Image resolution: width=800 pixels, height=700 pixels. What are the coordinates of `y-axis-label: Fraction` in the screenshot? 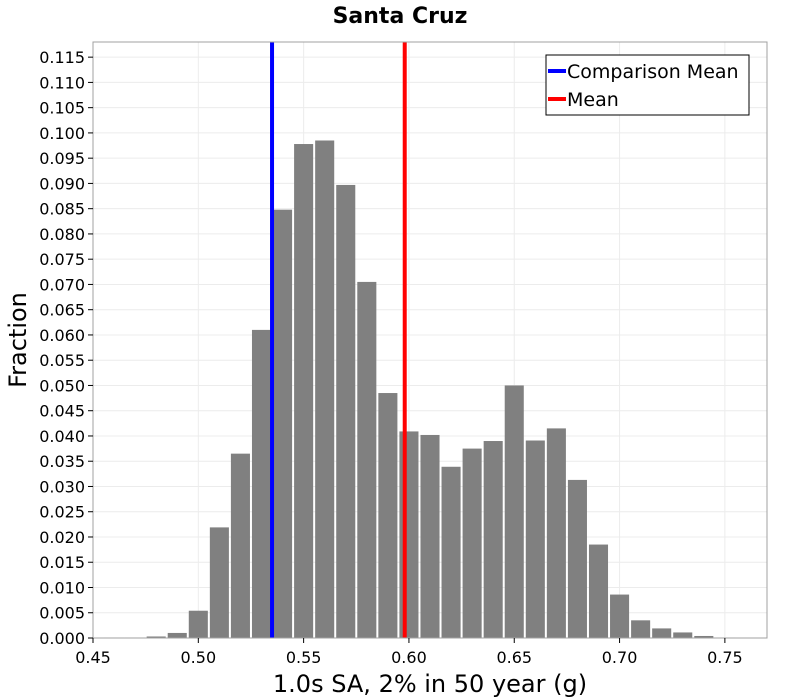 It's located at (18, 340).